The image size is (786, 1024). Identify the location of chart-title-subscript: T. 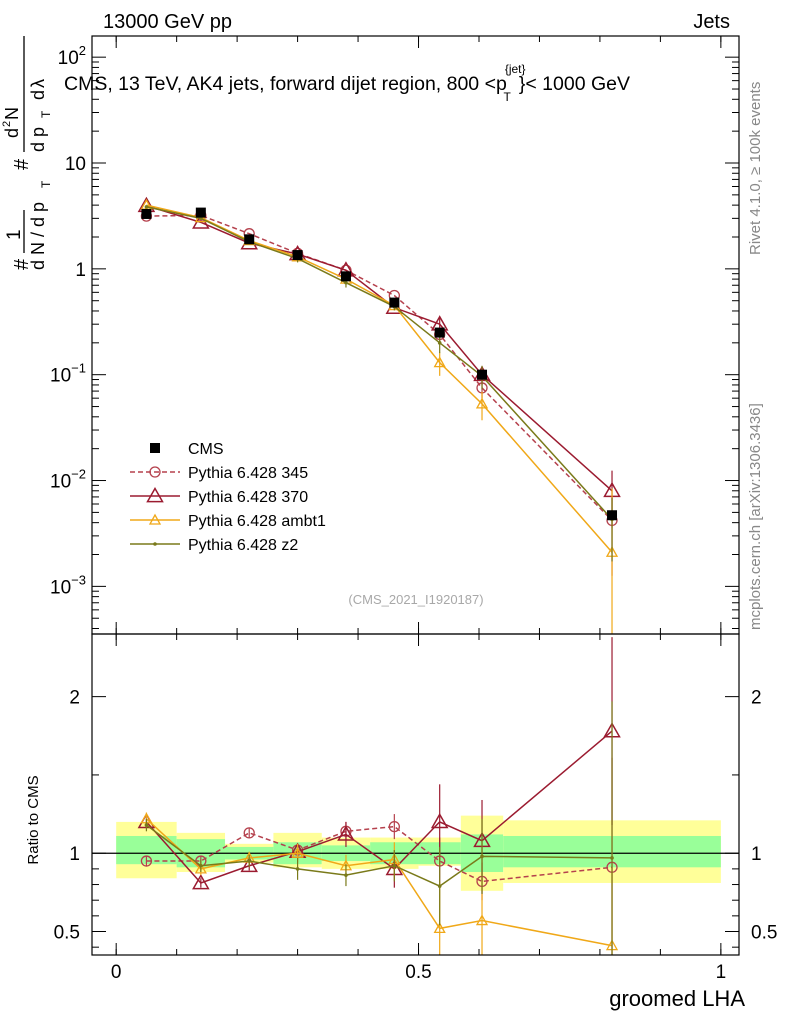
(508, 97).